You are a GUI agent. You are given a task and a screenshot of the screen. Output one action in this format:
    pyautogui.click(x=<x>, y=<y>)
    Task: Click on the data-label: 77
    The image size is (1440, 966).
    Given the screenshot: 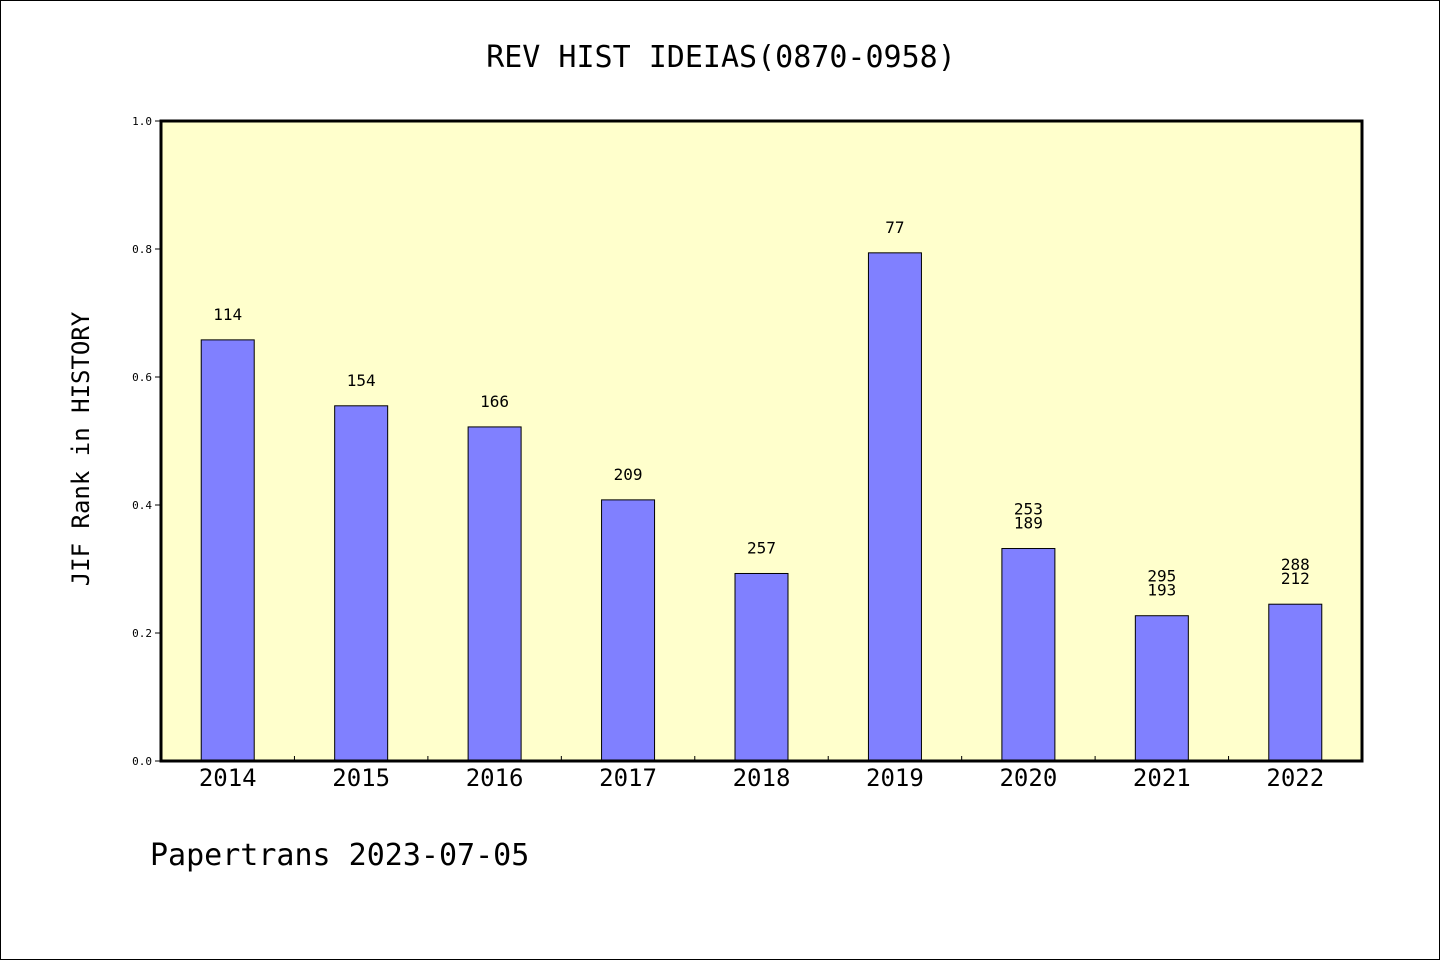 What is the action you would take?
    pyautogui.click(x=894, y=227)
    